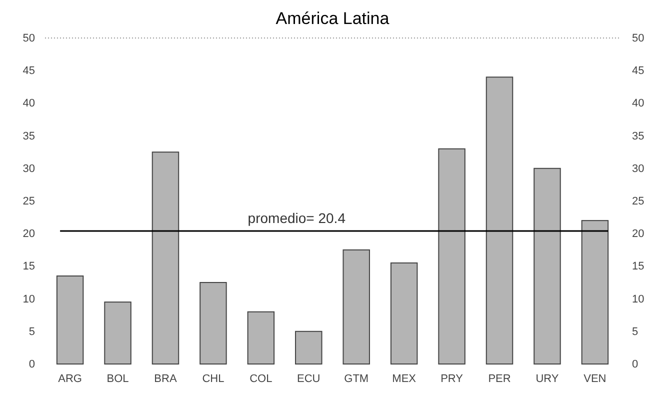  What do you see at coordinates (28, 299) in the screenshot?
I see `y-tick-label: 10` at bounding box center [28, 299].